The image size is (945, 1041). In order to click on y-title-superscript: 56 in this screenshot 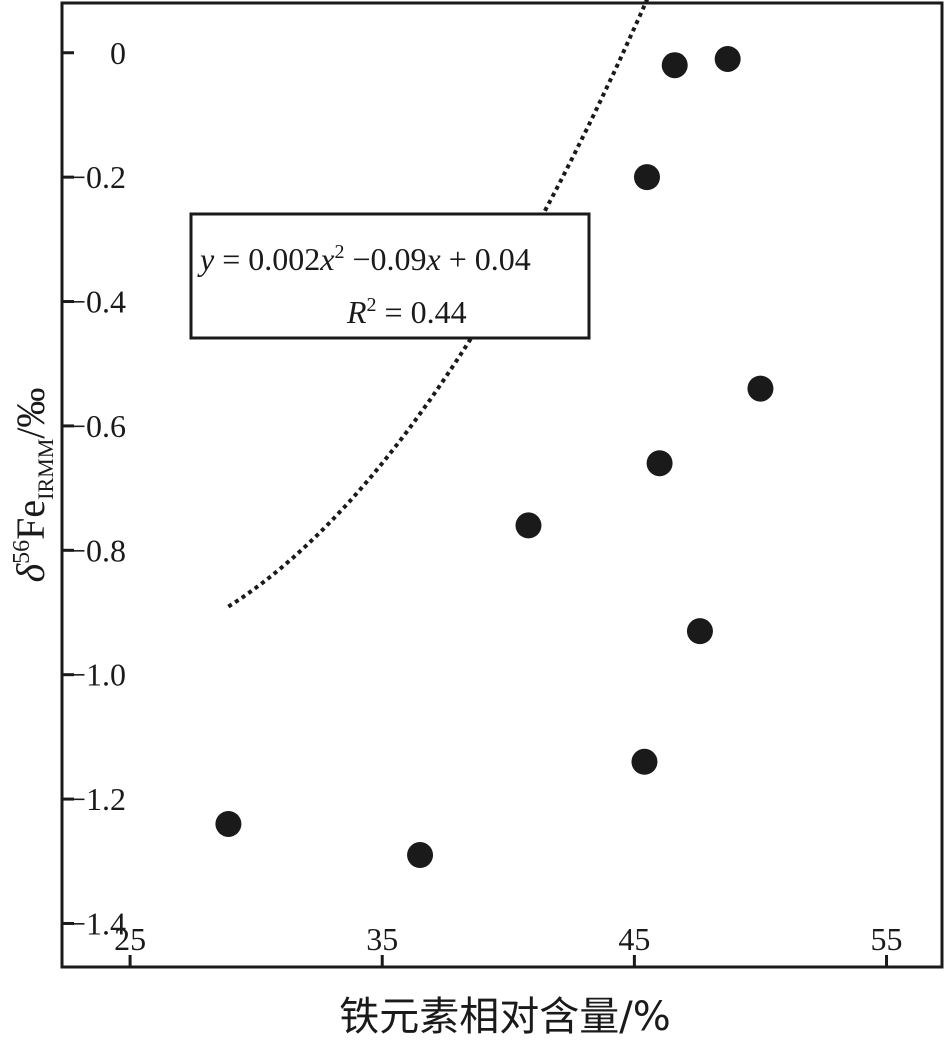, I will do `click(22, 552)`.